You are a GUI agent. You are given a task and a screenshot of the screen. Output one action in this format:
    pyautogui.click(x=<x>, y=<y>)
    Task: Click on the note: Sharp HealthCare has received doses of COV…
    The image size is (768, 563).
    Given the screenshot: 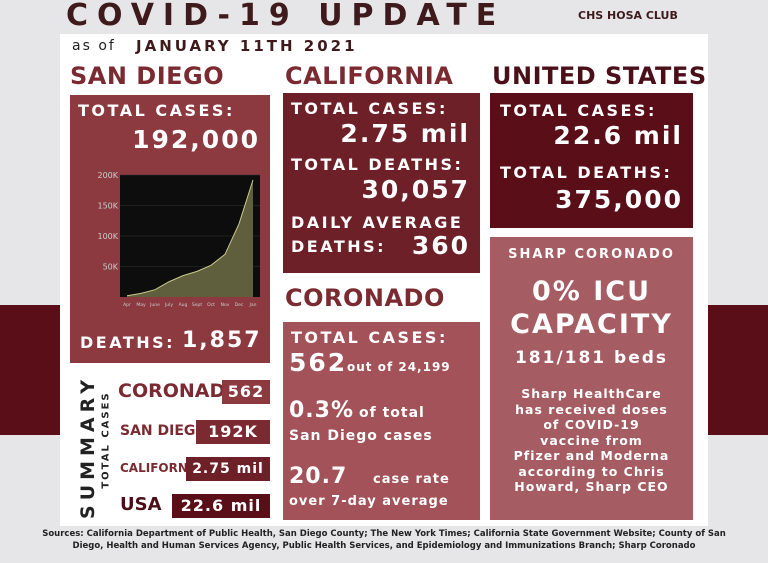 What is the action you would take?
    pyautogui.click(x=591, y=440)
    